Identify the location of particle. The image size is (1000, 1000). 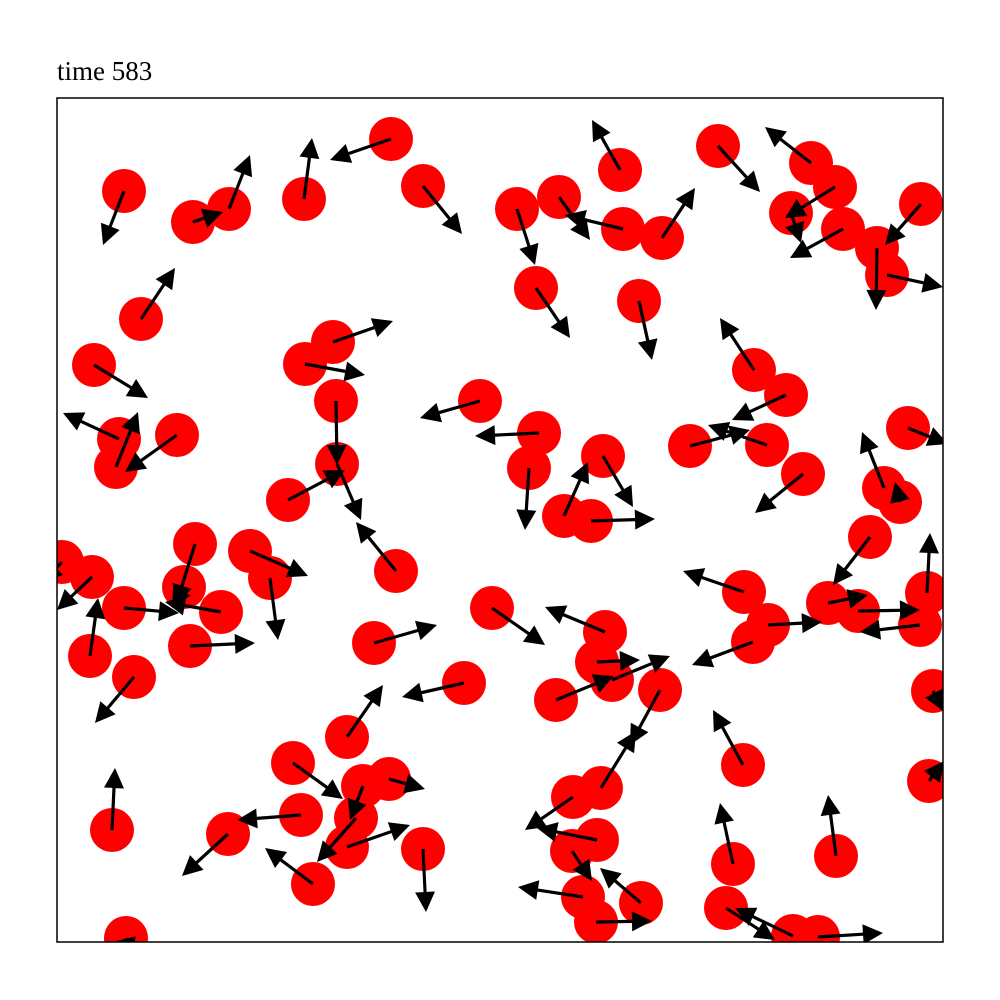
(126, 929).